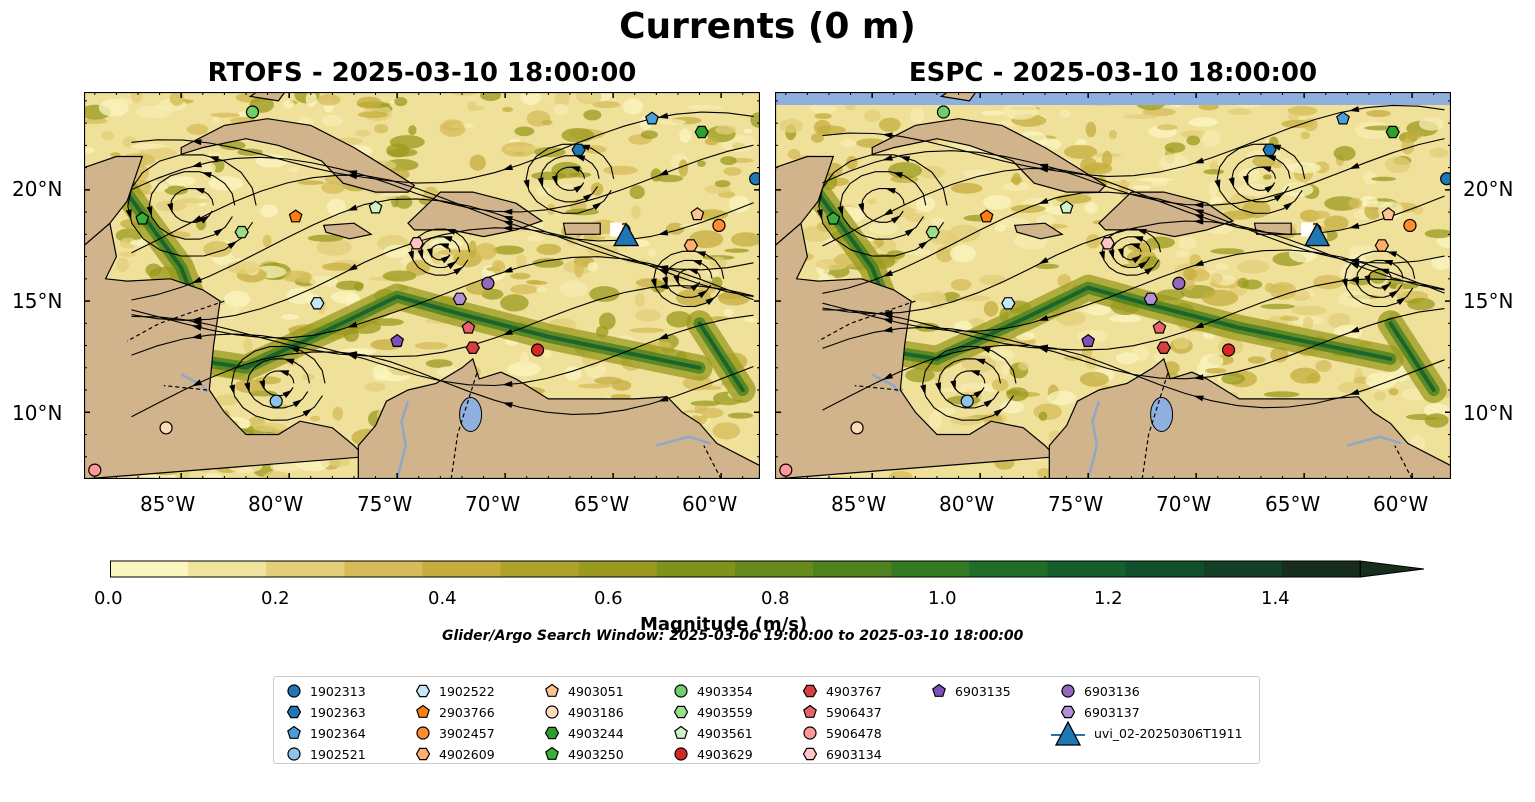 This screenshot has width=1535, height=802. I want to click on legend-item-4902609: 4902609, so click(455, 754).